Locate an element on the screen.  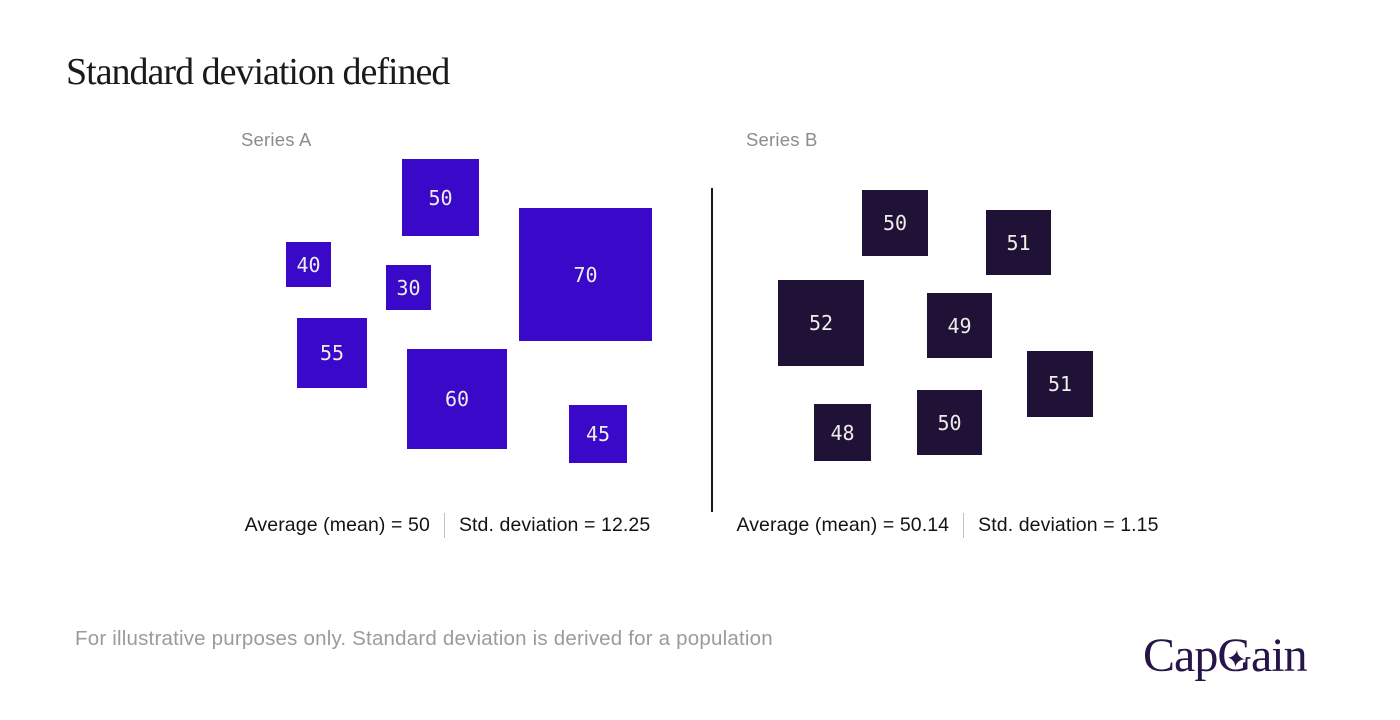
series-a-label: Series A is located at coordinates (276, 139).